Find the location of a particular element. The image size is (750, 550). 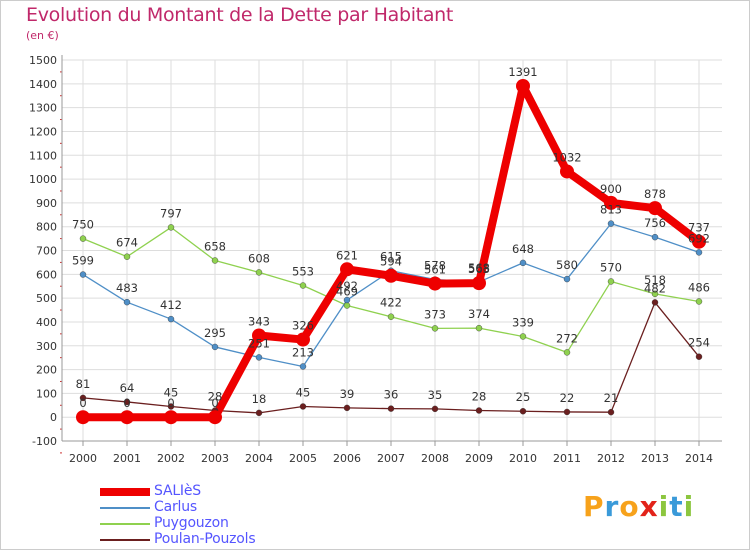

data-label: 674 is located at coordinates (127, 243).